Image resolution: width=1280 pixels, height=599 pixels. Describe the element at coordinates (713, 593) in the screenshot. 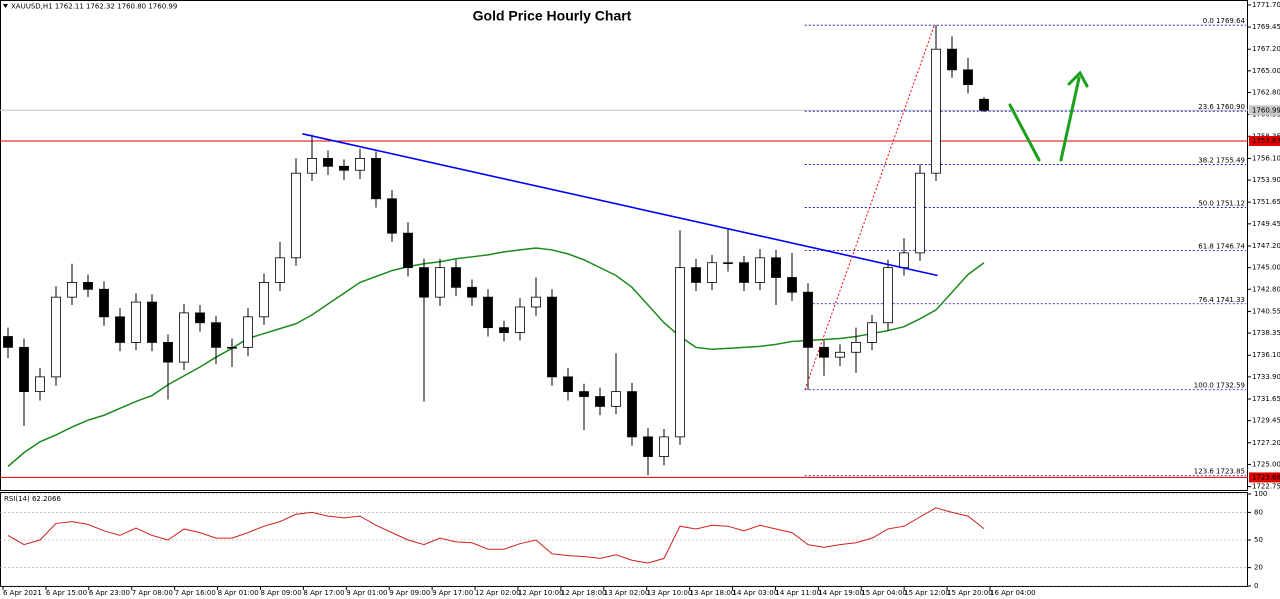

I see `x-tick-label: 13 Apr 18:00` at that location.